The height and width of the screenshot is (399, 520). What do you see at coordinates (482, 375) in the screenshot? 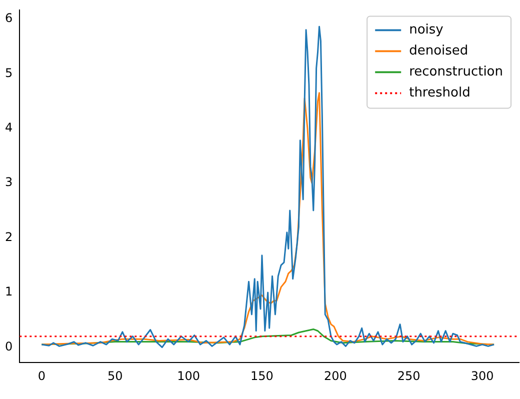
I see `x-tick-label: 300` at bounding box center [482, 375].